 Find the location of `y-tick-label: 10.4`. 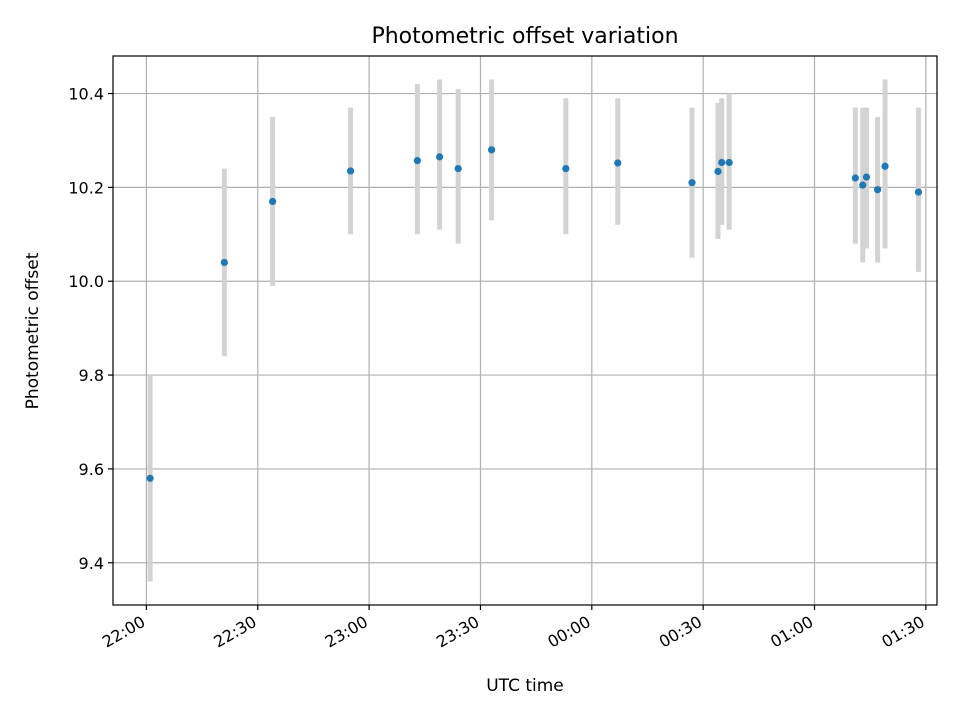

y-tick-label: 10.4 is located at coordinates (86, 94).